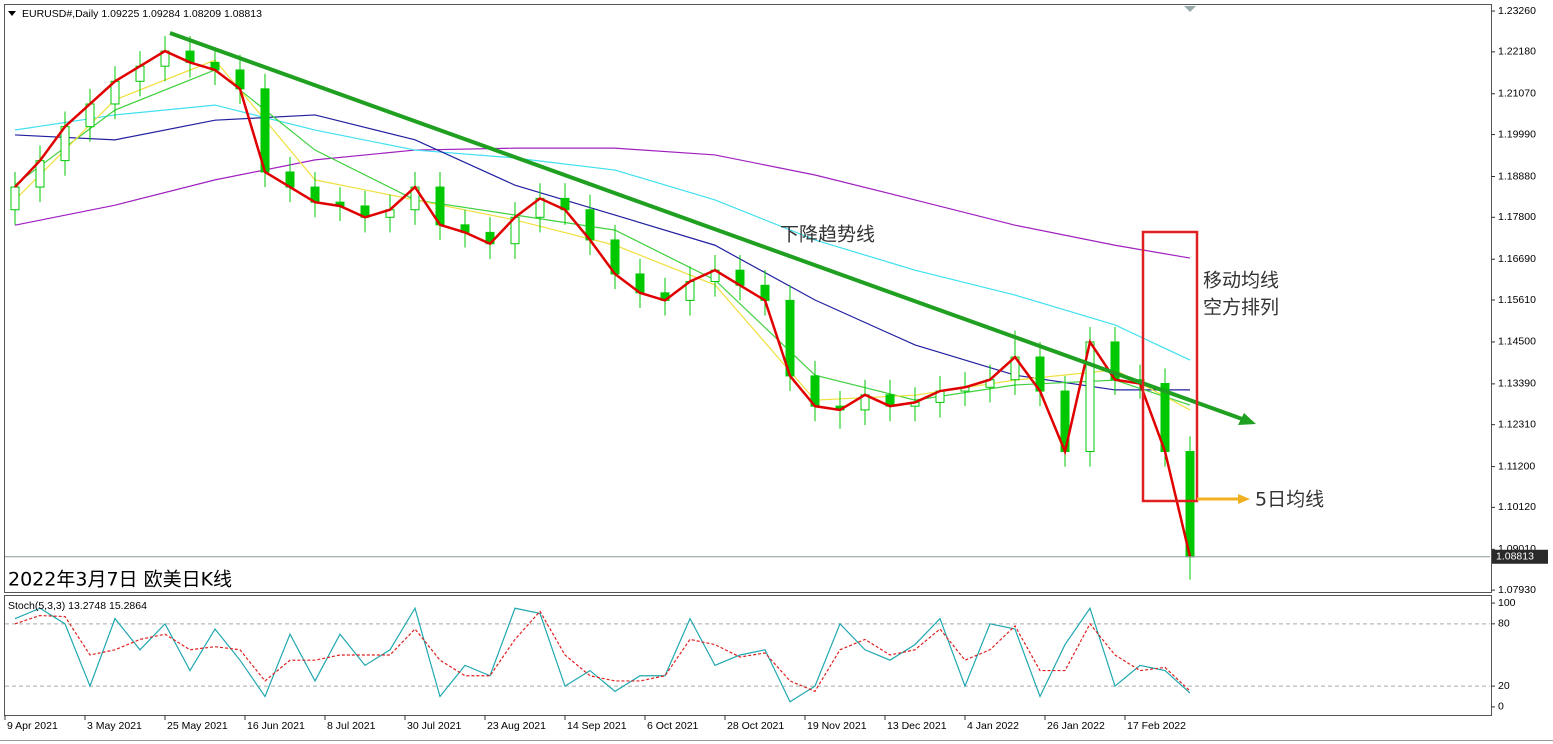 This screenshot has height=744, width=1553. What do you see at coordinates (1516, 466) in the screenshot?
I see `y-tick-label: 1.11200` at bounding box center [1516, 466].